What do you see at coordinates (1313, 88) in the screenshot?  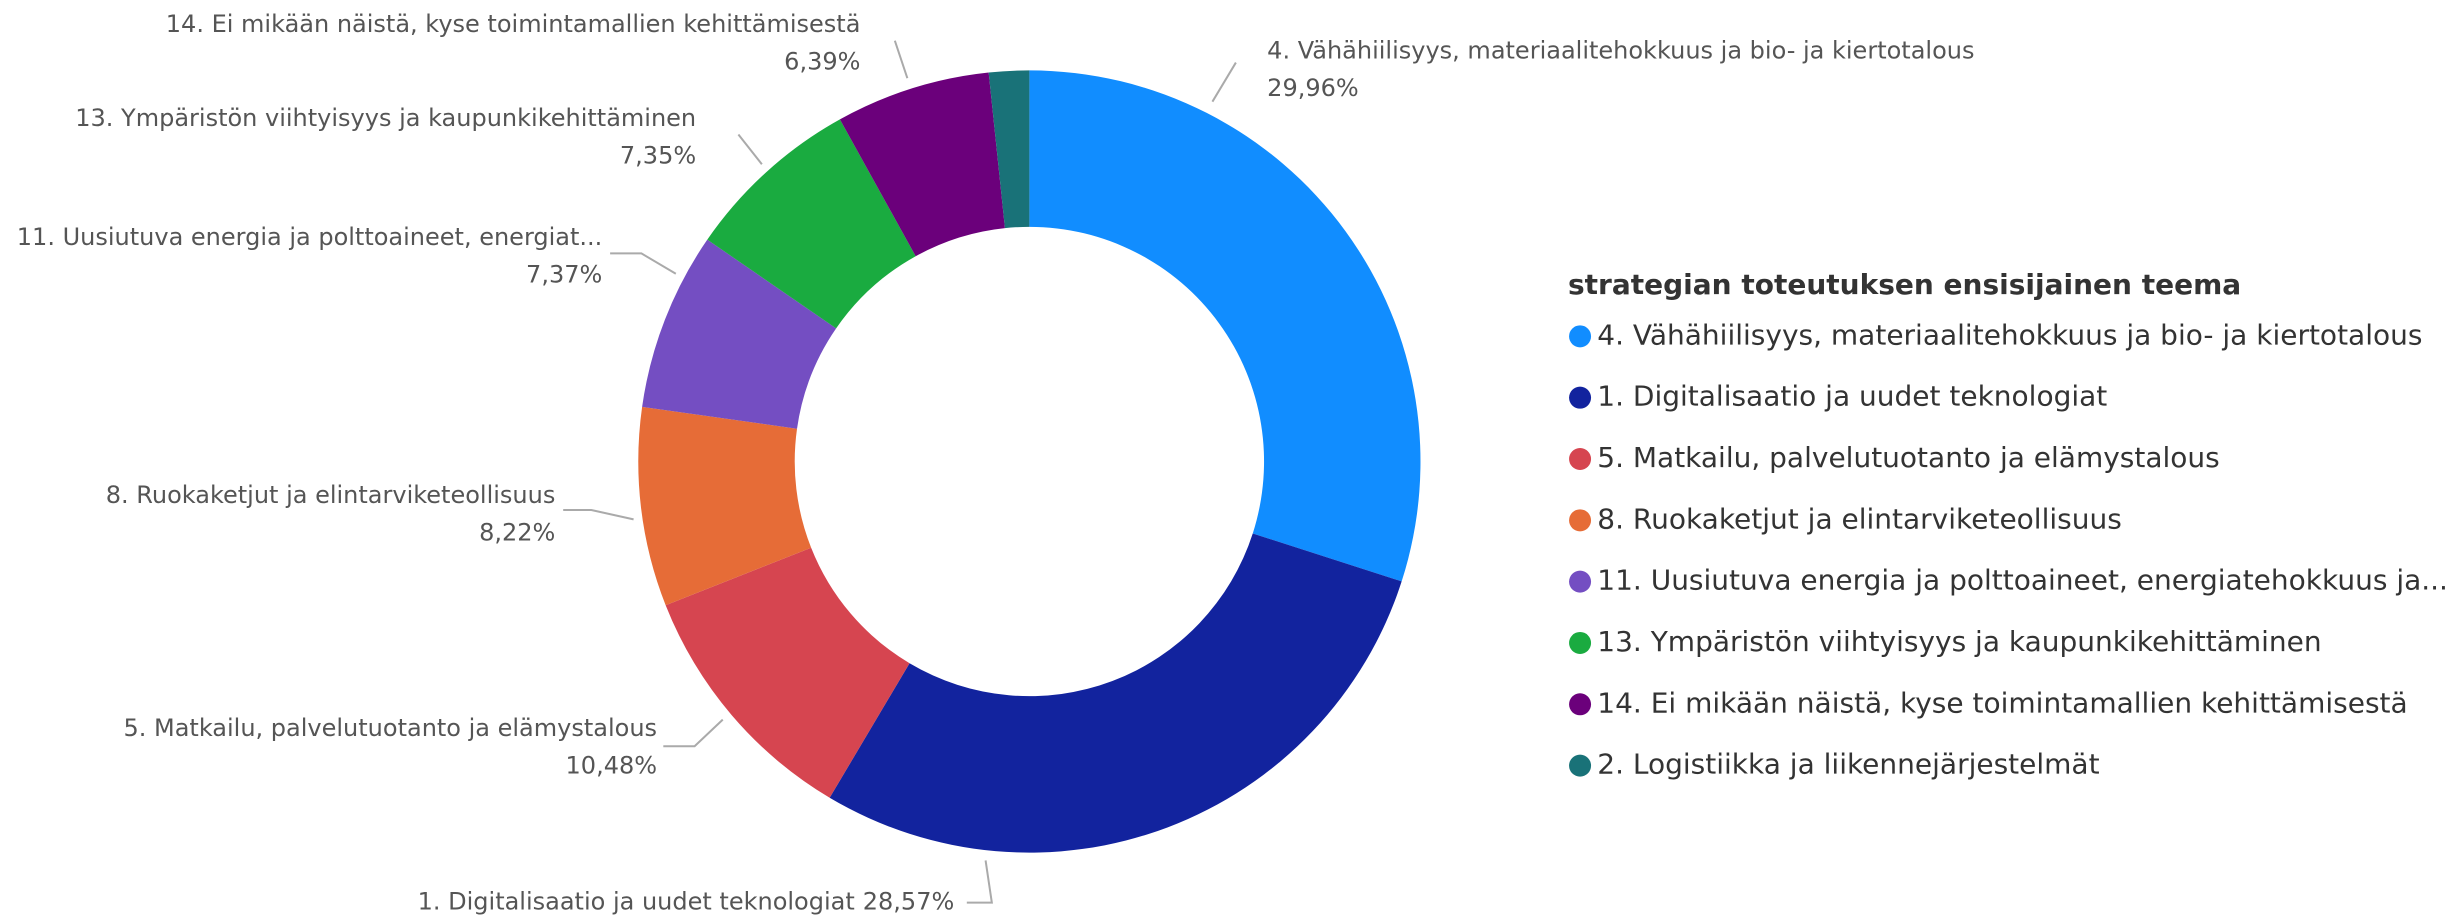 I see `label-value: 29,96%` at bounding box center [1313, 88].